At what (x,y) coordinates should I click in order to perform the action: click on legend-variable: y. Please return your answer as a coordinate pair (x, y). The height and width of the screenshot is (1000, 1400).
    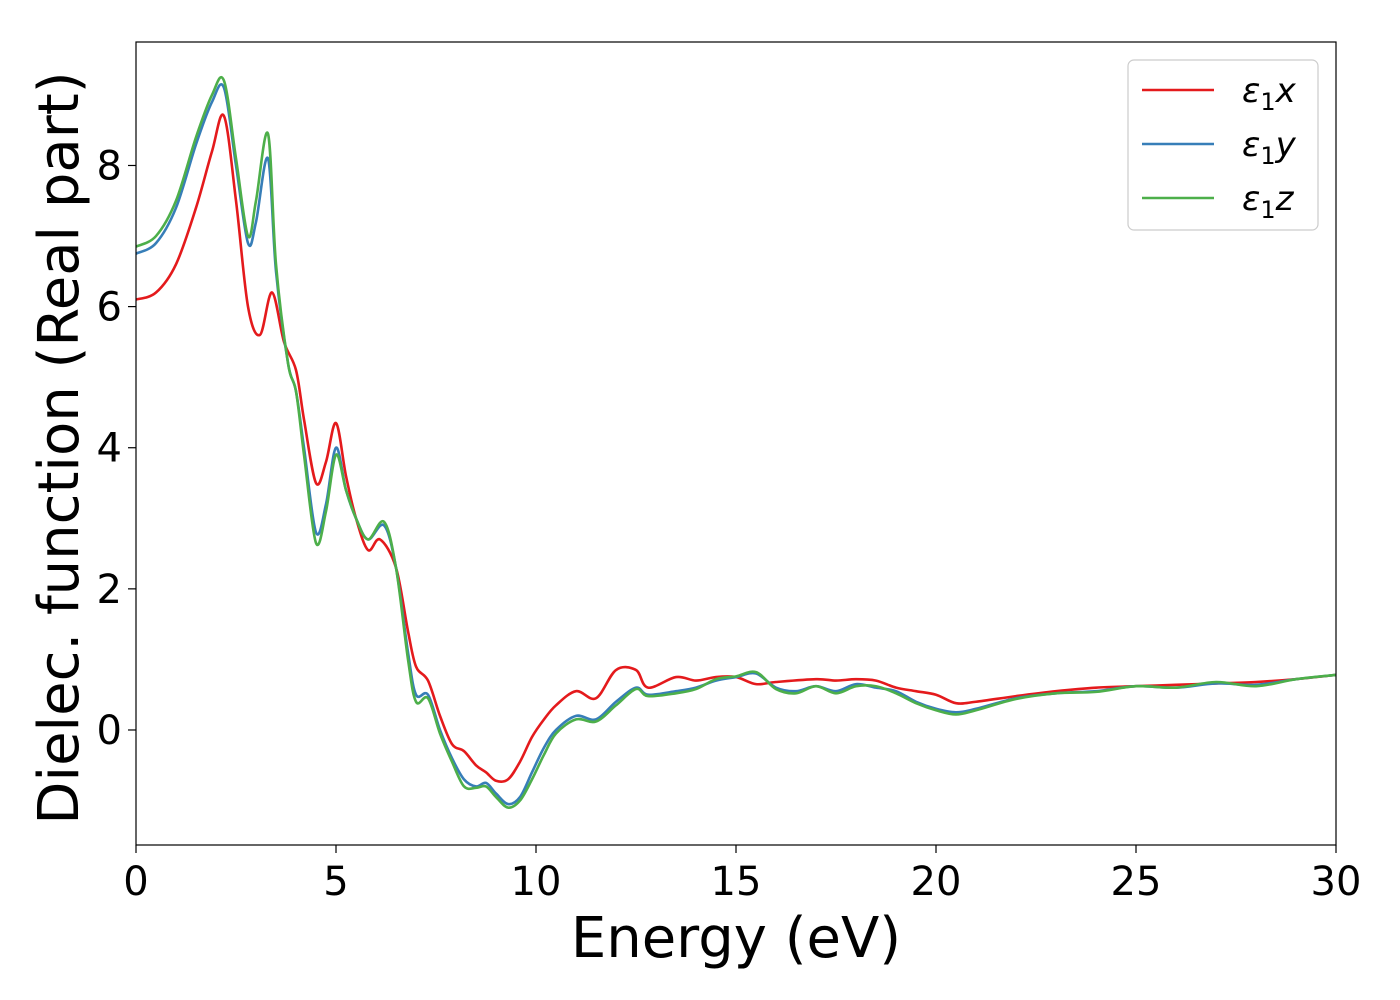
    Looking at the image, I should click on (1286, 145).